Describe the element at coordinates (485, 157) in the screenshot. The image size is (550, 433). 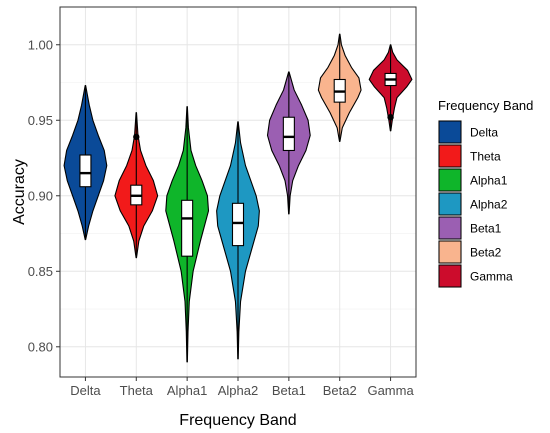
I see `legend-label: Theta` at that location.